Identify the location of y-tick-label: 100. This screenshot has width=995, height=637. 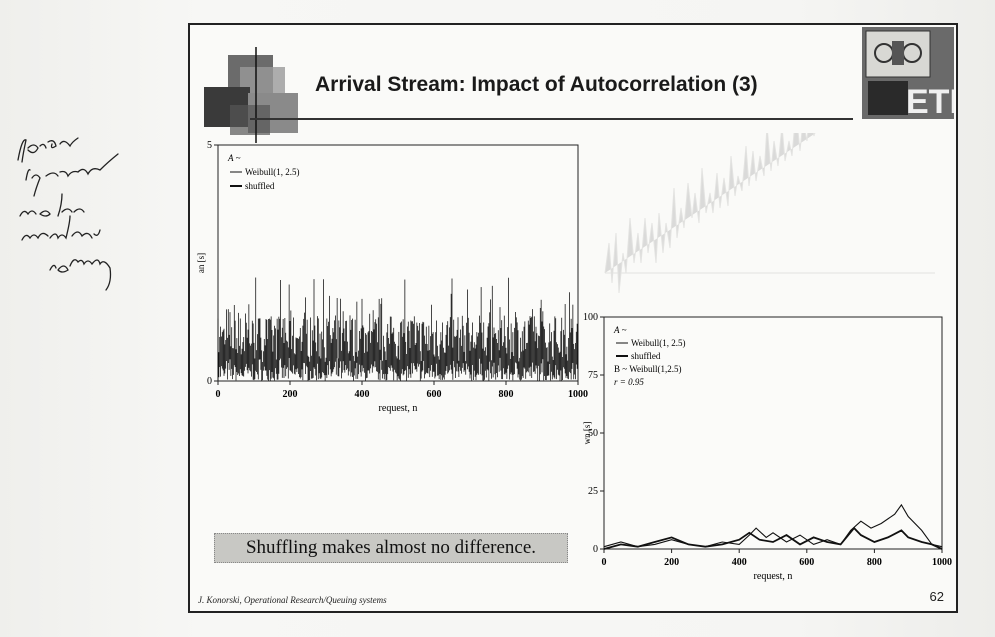
(590, 317).